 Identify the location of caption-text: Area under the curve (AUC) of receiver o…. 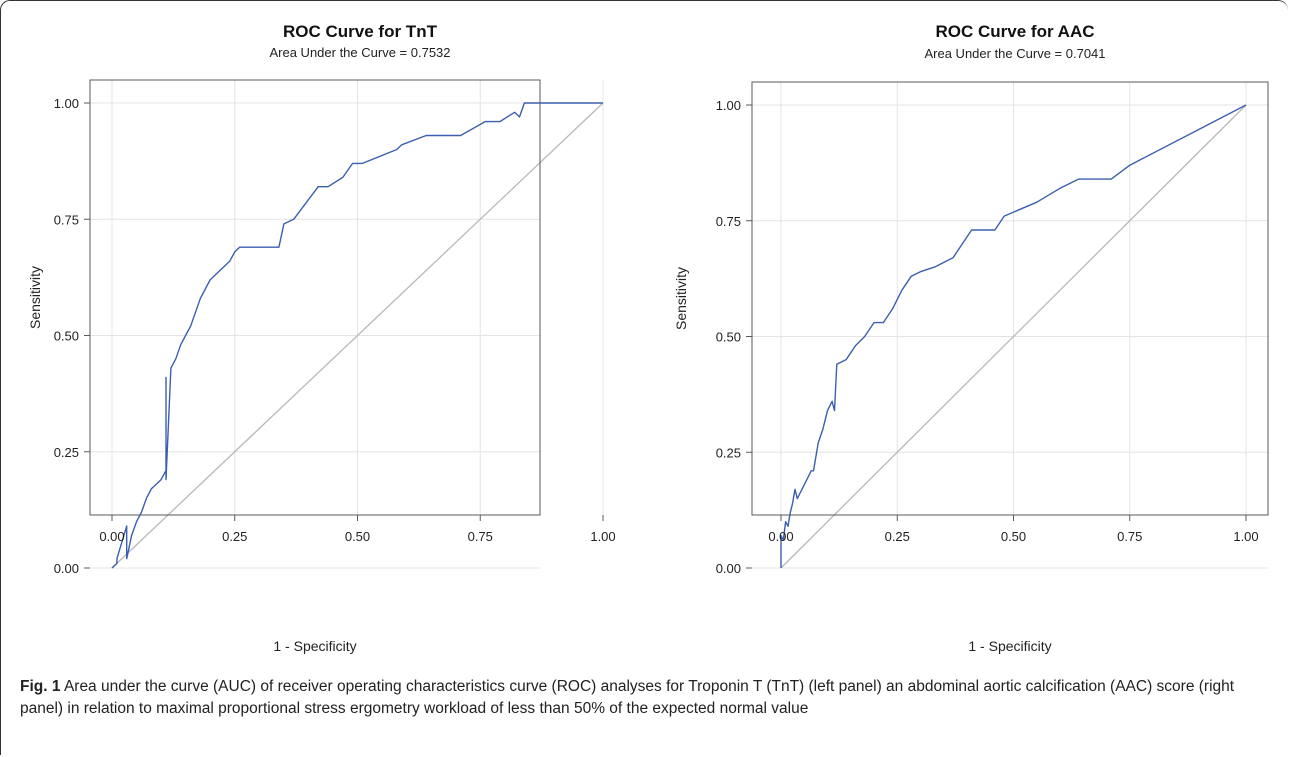
(627, 697).